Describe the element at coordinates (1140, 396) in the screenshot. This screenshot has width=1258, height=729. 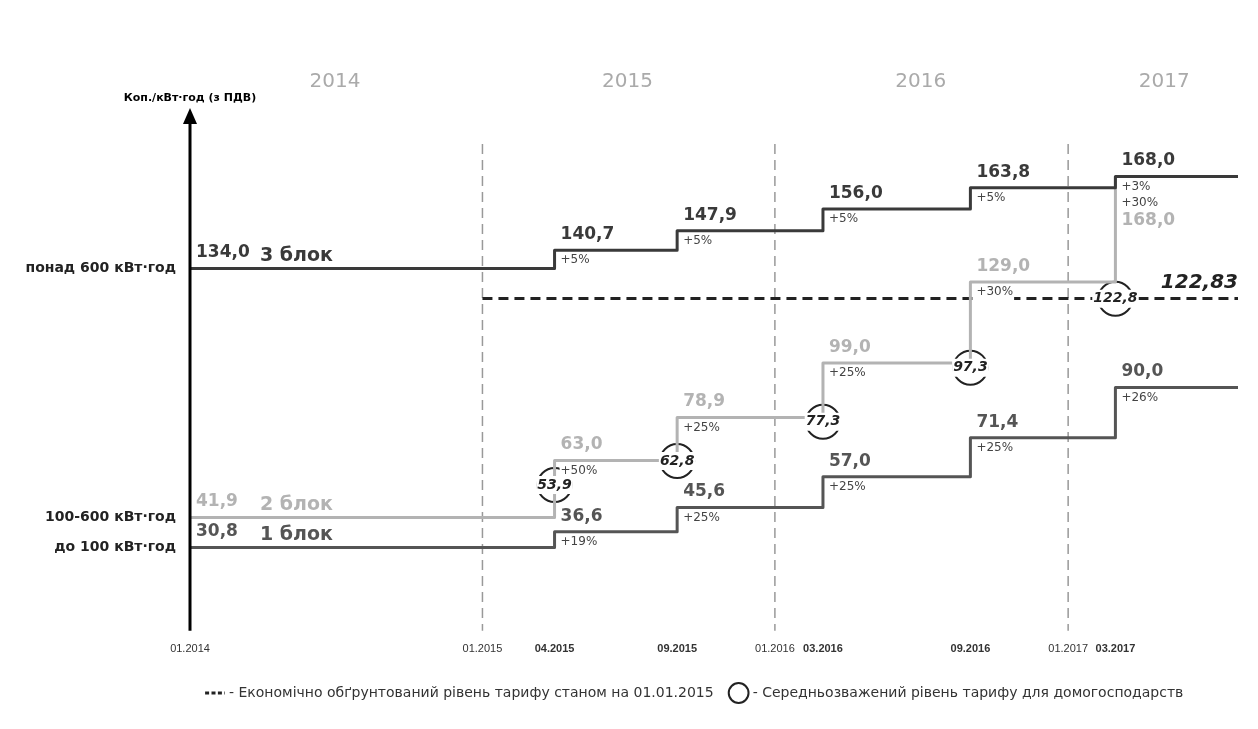
I see `annotation: +26%` at that location.